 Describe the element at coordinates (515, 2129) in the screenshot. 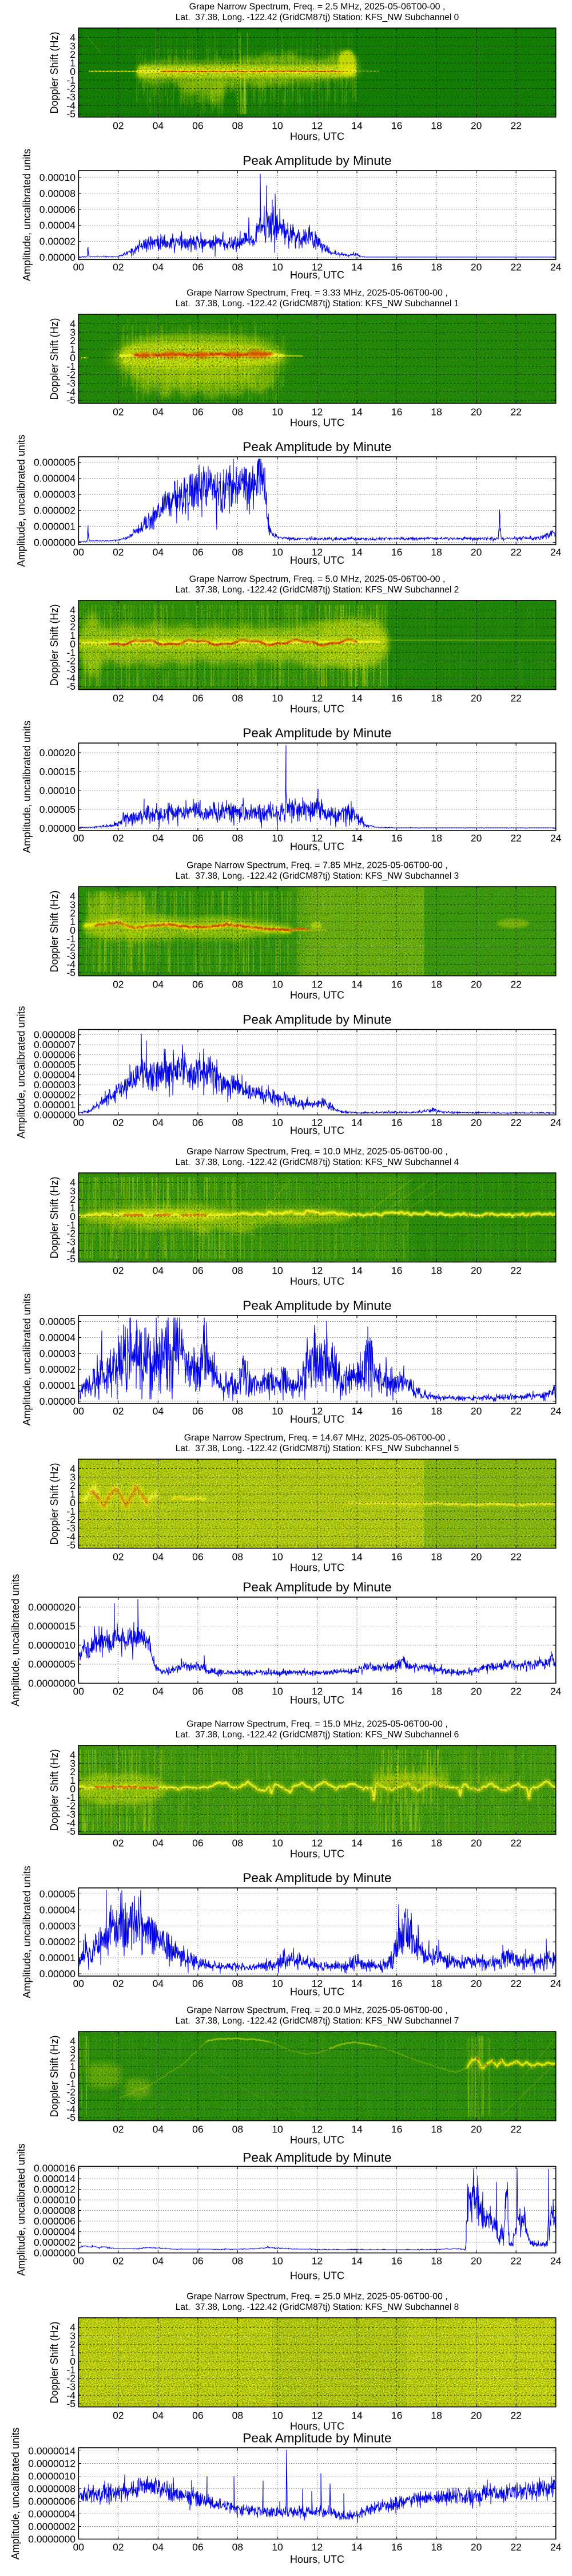

I see `svg-text: 22` at that location.